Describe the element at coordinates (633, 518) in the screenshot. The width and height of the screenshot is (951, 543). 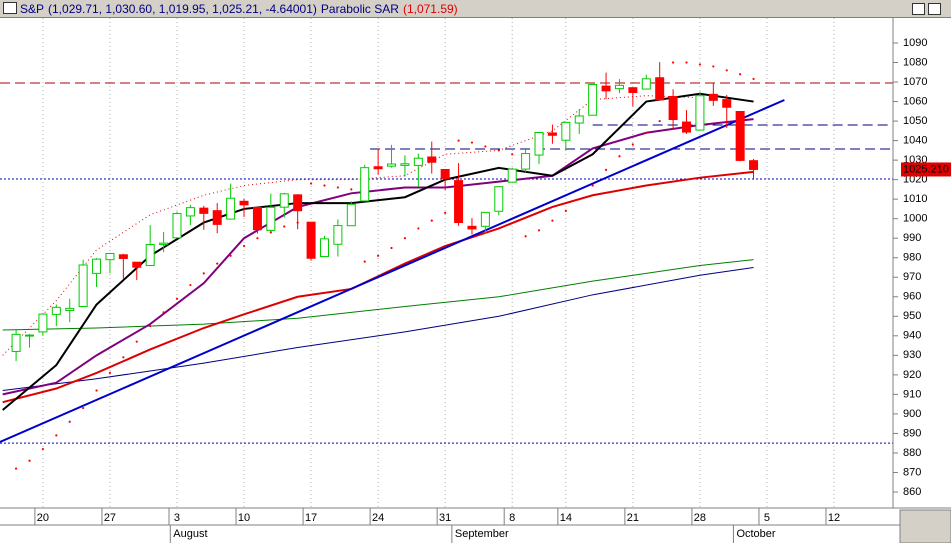
I see `x-tick-label: 21` at that location.